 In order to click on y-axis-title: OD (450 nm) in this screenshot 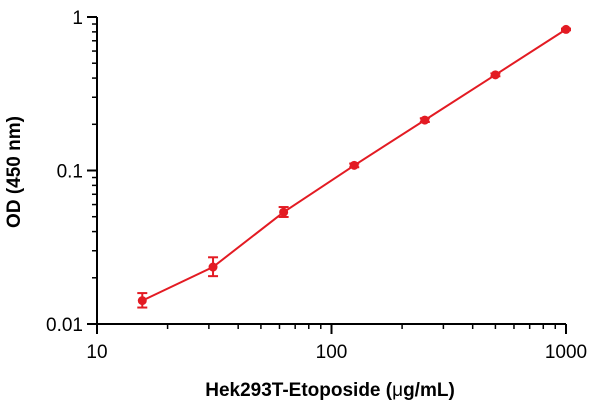, I will do `click(14, 172)`.